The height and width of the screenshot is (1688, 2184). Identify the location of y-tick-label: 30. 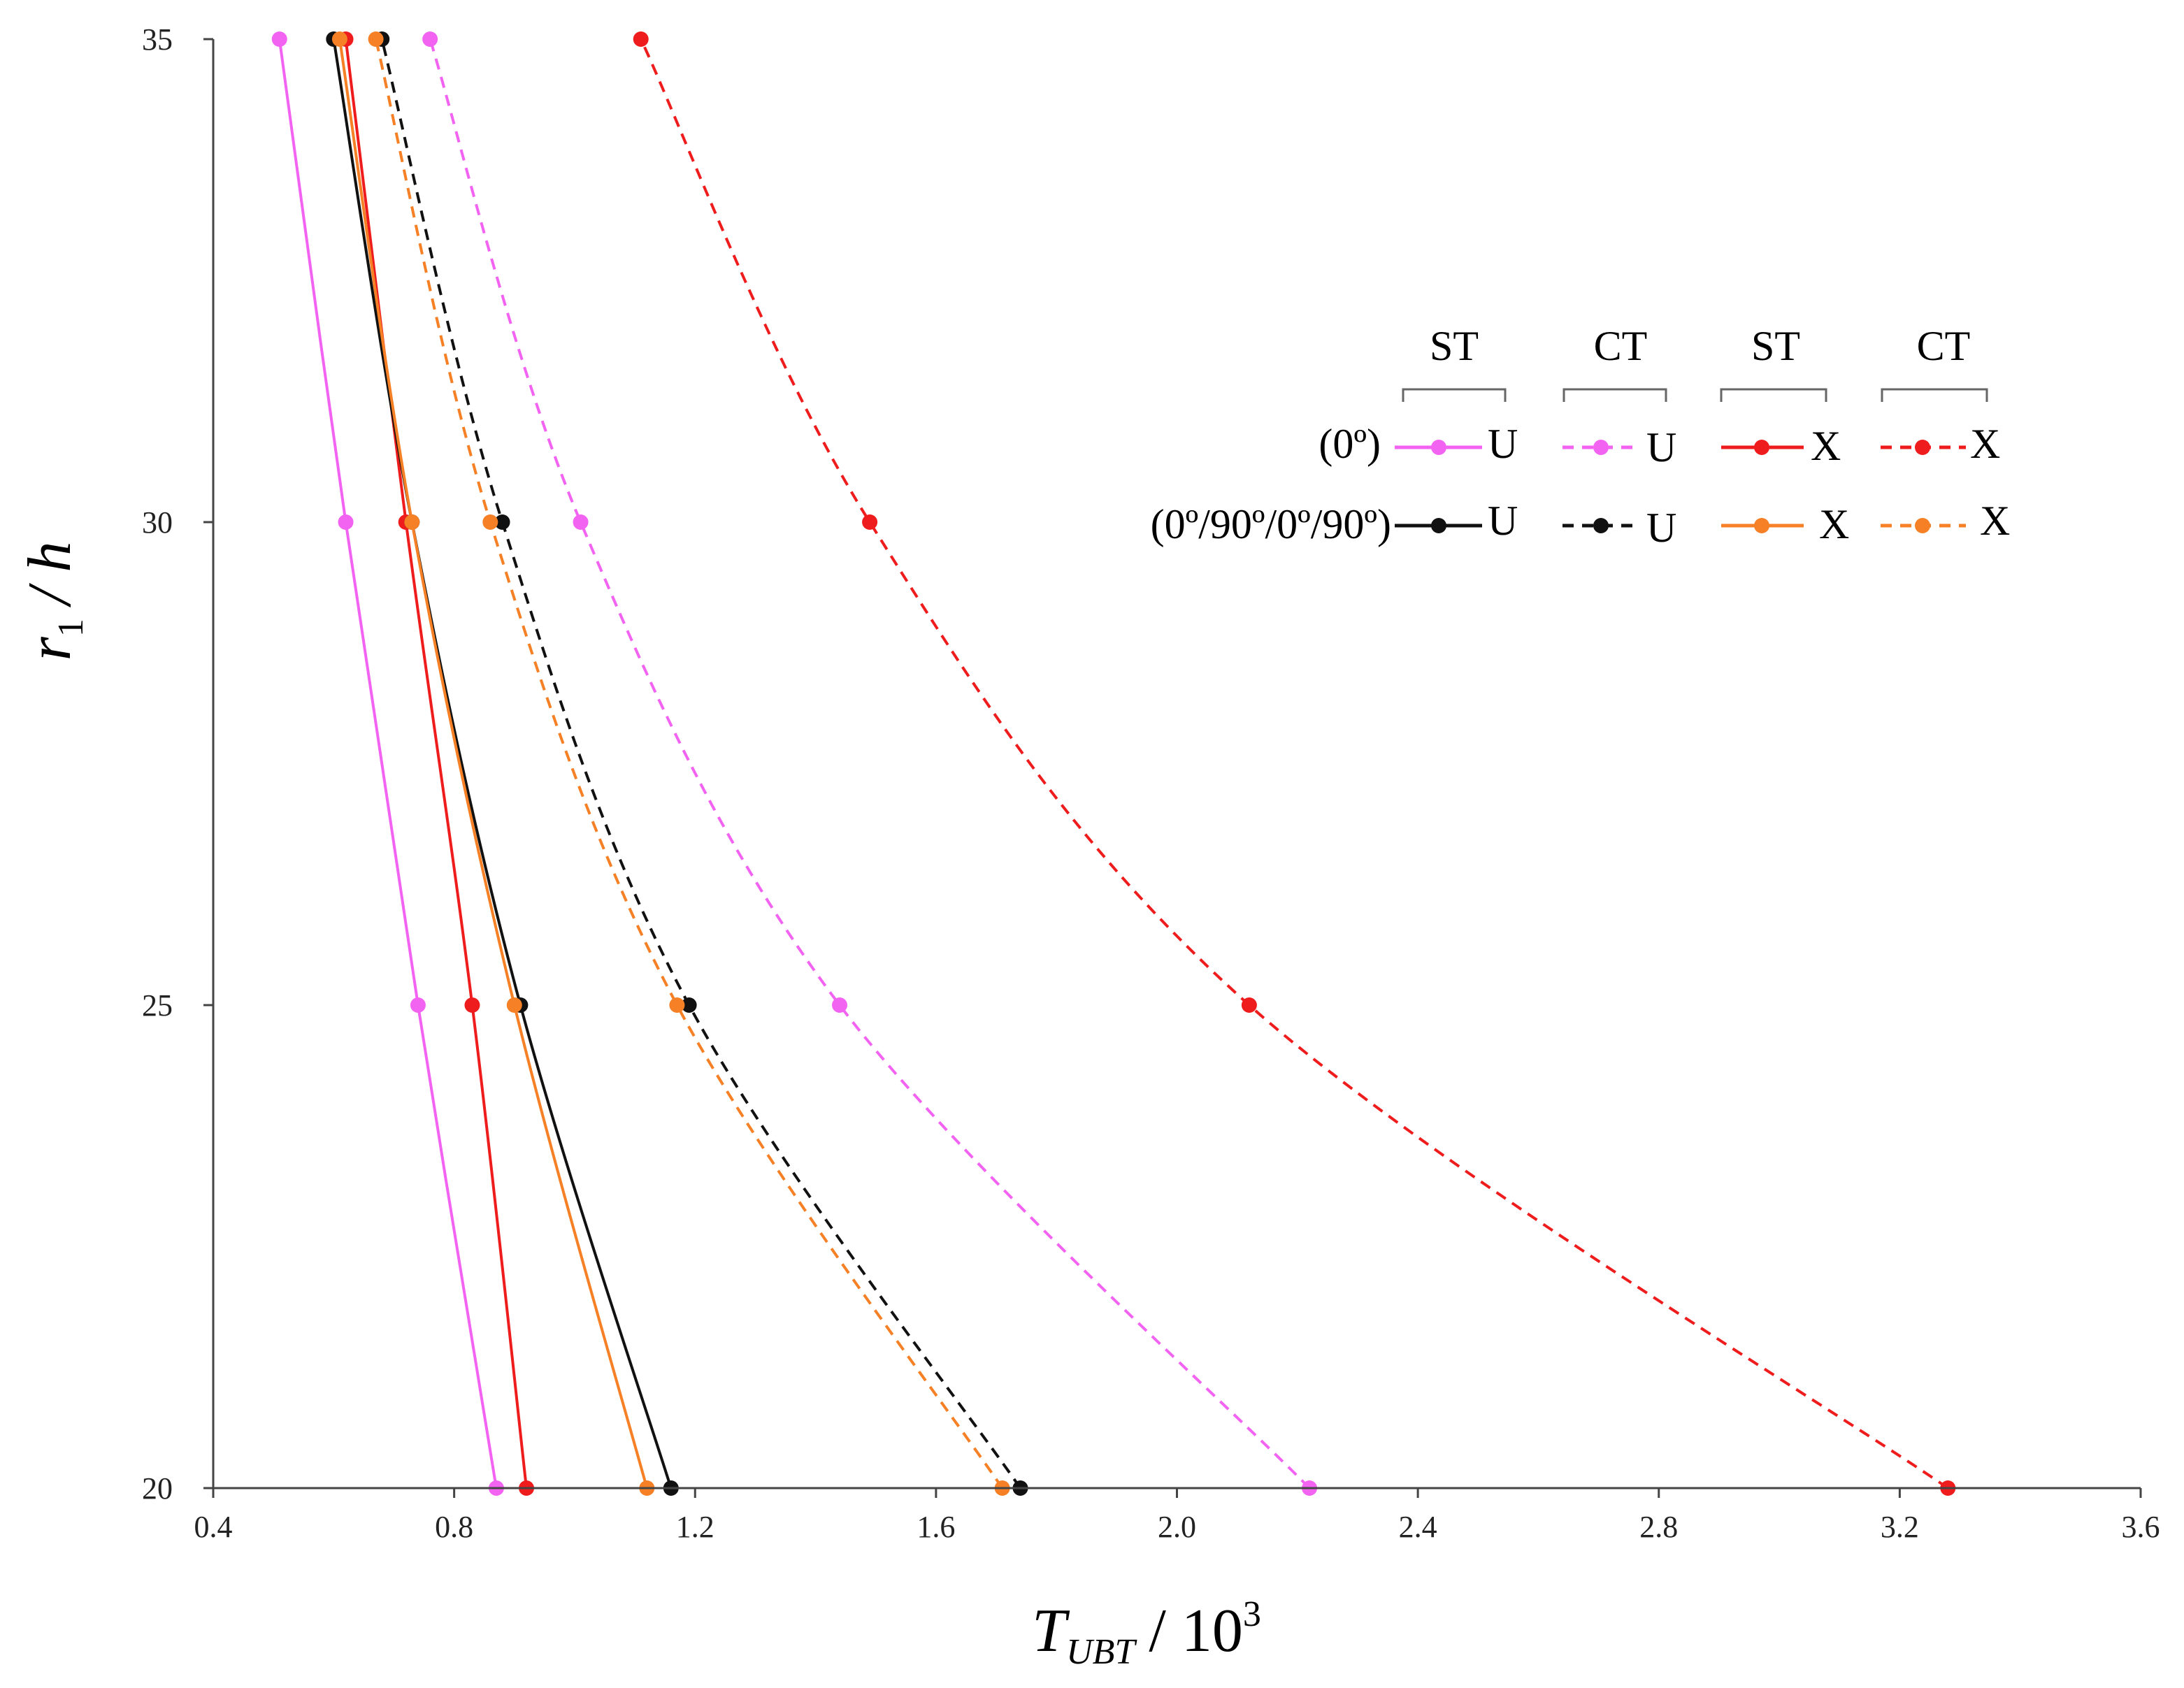
(157, 522).